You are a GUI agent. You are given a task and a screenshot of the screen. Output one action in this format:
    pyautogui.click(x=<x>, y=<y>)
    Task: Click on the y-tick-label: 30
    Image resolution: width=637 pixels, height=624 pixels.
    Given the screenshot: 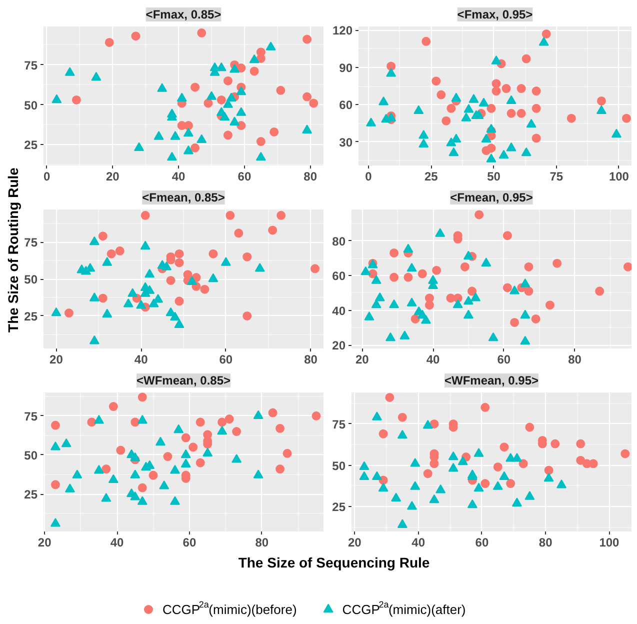 What is the action you would take?
    pyautogui.click(x=346, y=142)
    